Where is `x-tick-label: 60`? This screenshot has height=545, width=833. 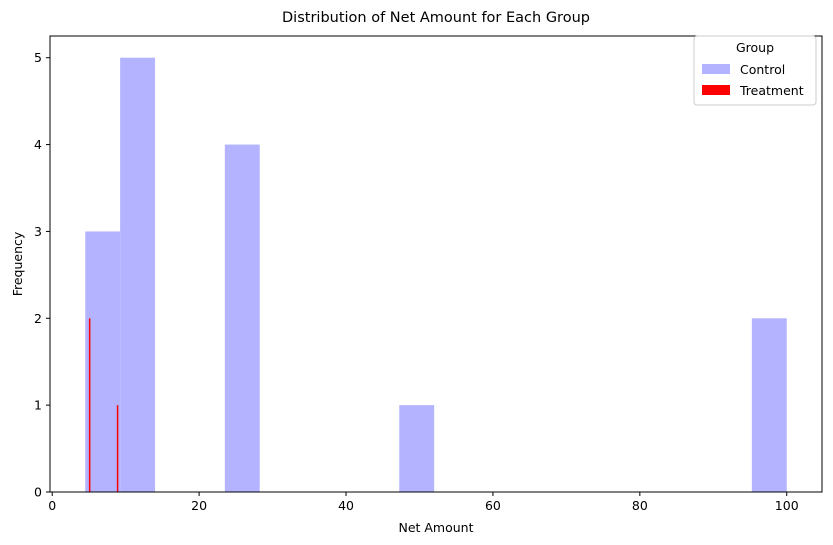 x-tick-label: 60 is located at coordinates (493, 505).